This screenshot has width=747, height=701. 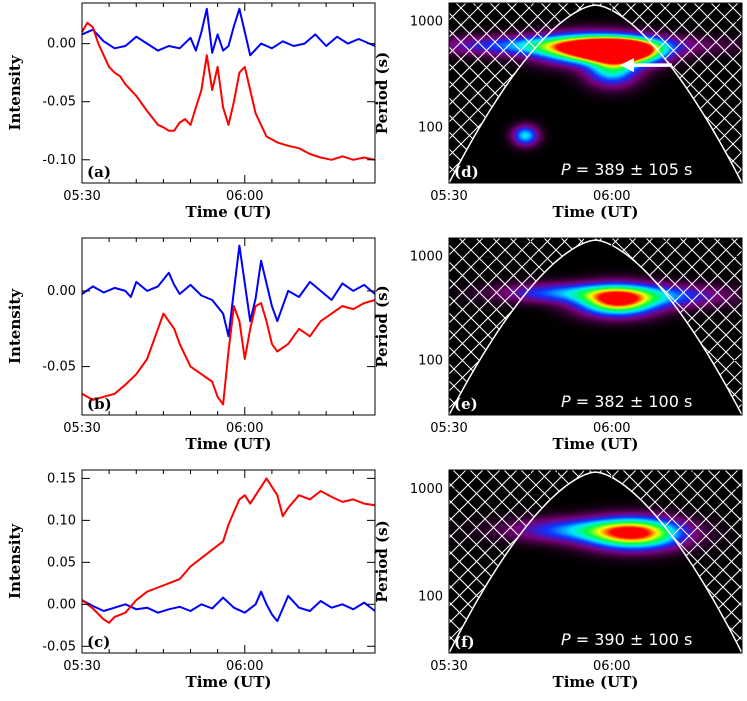 What do you see at coordinates (632, 639) in the screenshot?
I see `period-value: = 390 ± 100 s` at bounding box center [632, 639].